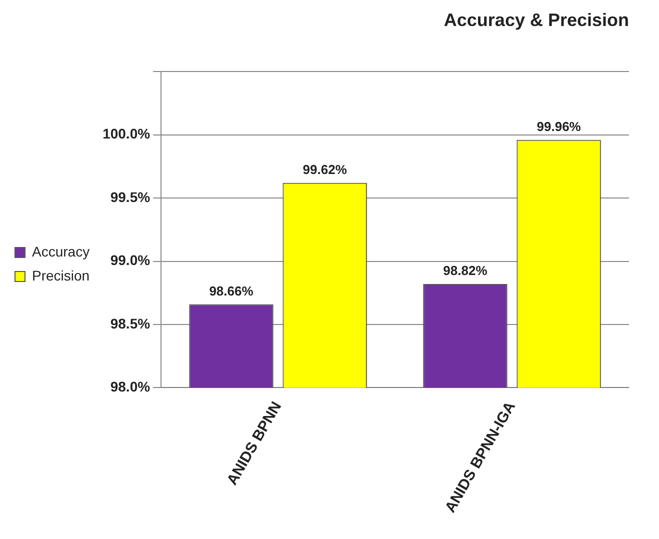 Image resolution: width=659 pixels, height=539 pixels. What do you see at coordinates (130, 386) in the screenshot?
I see `y-tick-label: 98.0%` at bounding box center [130, 386].